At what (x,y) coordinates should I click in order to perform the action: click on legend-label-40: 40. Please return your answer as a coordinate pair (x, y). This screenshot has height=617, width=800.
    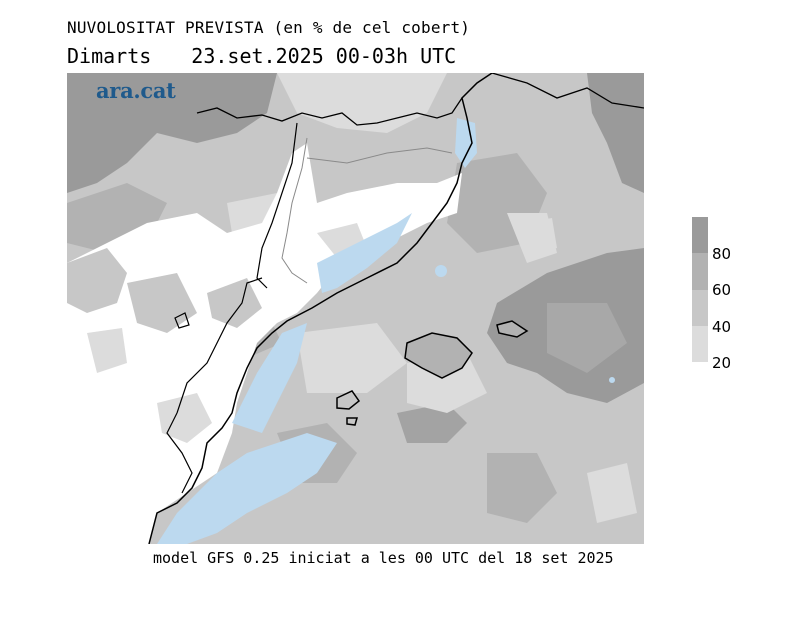
    Looking at the image, I should click on (722, 327).